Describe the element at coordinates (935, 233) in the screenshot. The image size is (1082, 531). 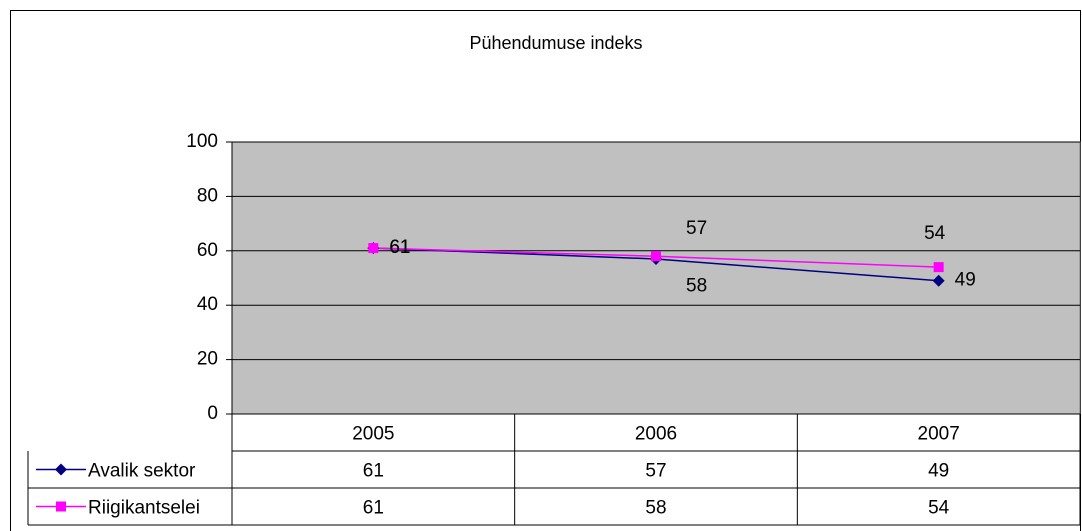
I see `data-label: 54` at that location.